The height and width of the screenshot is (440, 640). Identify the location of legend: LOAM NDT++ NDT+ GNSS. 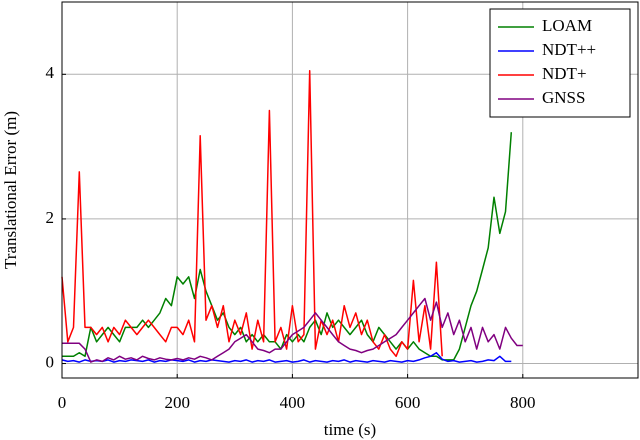
(560, 63).